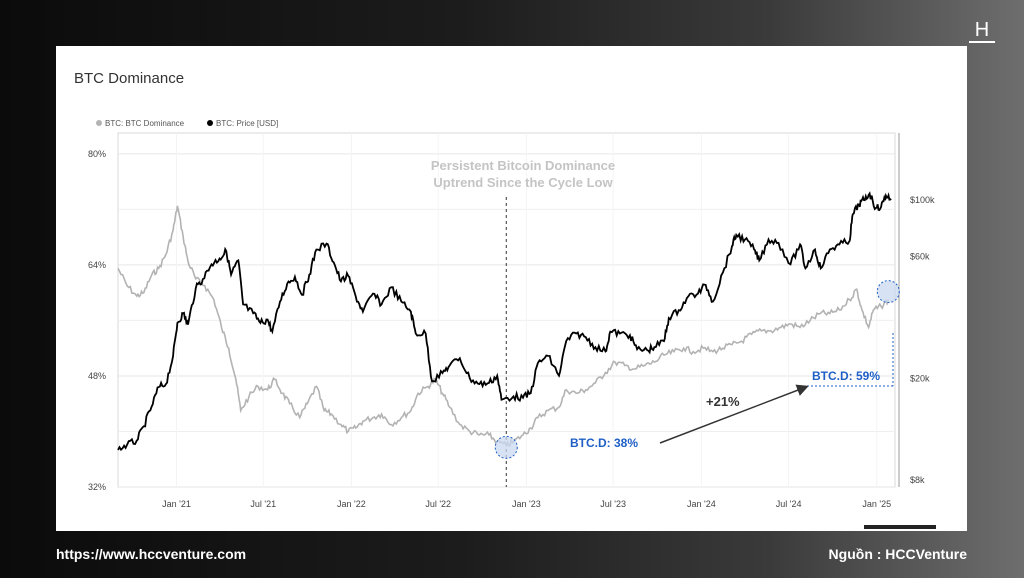  What do you see at coordinates (97, 376) in the screenshot?
I see `y-left-tick-48: 48%` at bounding box center [97, 376].